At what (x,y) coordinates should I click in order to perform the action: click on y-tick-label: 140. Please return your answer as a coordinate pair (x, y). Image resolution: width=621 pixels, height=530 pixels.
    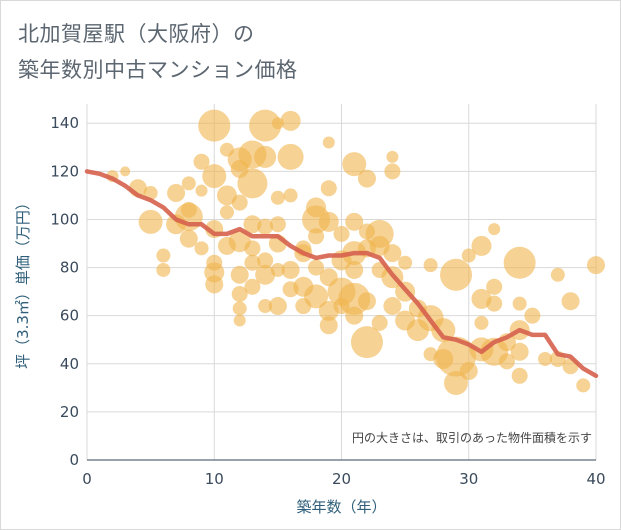
    Looking at the image, I should click on (64, 123).